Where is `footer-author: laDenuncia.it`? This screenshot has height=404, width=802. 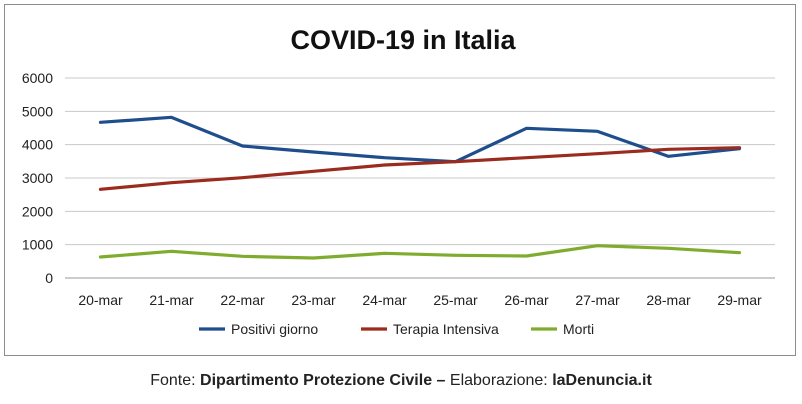 footer-author: laDenuncia.it is located at coordinates (602, 380).